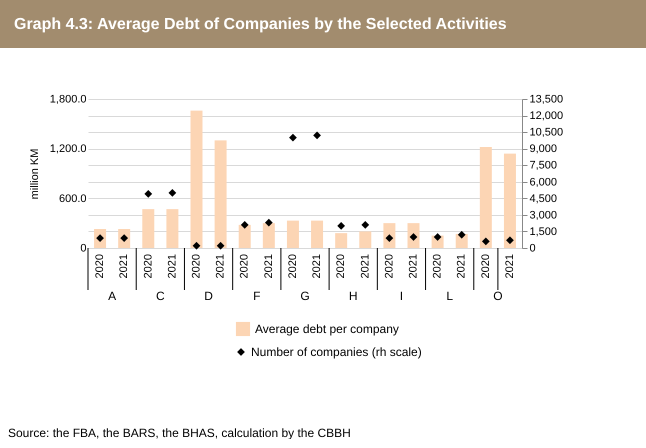 This screenshot has height=448, width=646. What do you see at coordinates (336, 352) in the screenshot?
I see `legend-label: Number of companies (rh scale)` at bounding box center [336, 352].